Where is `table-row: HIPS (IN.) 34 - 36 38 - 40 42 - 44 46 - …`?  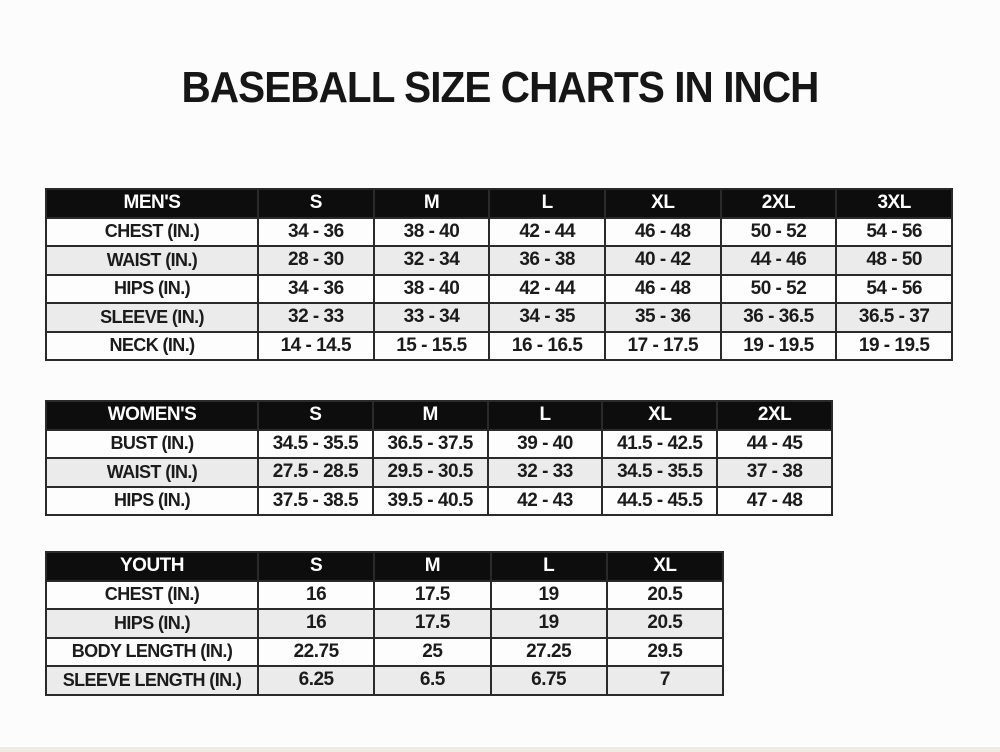 table-row: HIPS (IN.) 34 - 36 38 - 40 42 - 44 46 - … is located at coordinates (499, 288).